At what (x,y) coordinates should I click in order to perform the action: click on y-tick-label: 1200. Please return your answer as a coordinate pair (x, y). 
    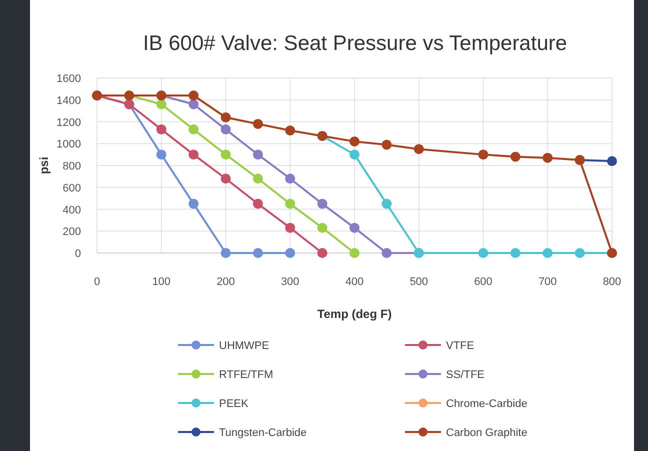
    Looking at the image, I should click on (68, 122).